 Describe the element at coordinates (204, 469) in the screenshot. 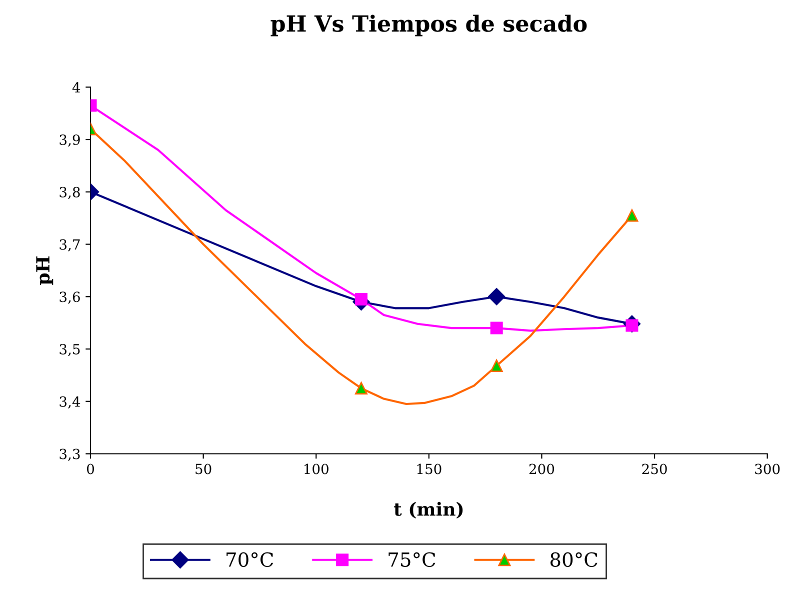

I see `x-tick-label: 50` at that location.